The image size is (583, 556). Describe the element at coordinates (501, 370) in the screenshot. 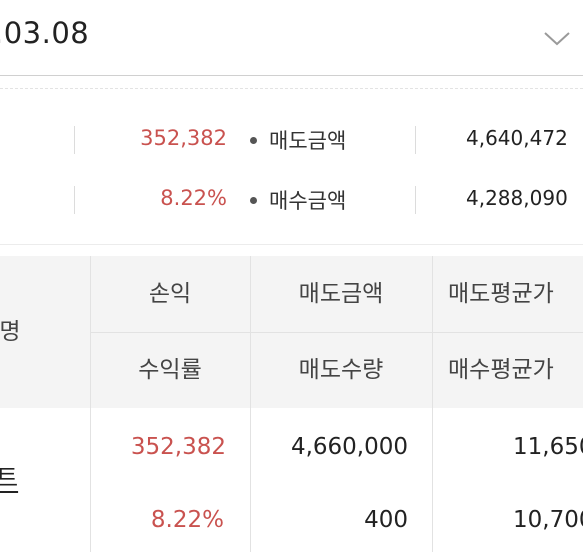

I see `header-buy-avg: 매수평균가` at that location.